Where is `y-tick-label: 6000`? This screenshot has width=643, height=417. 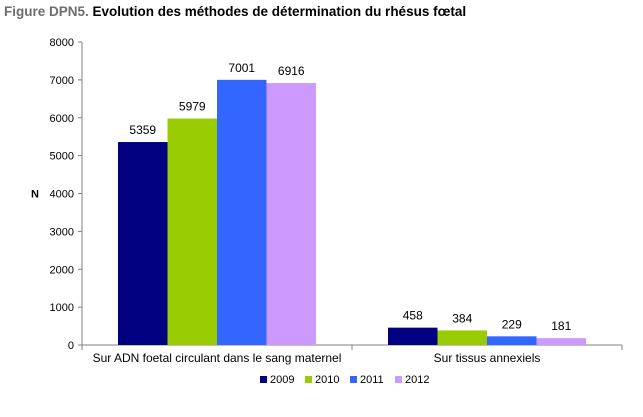 y-tick-label: 6000 is located at coordinates (62, 119).